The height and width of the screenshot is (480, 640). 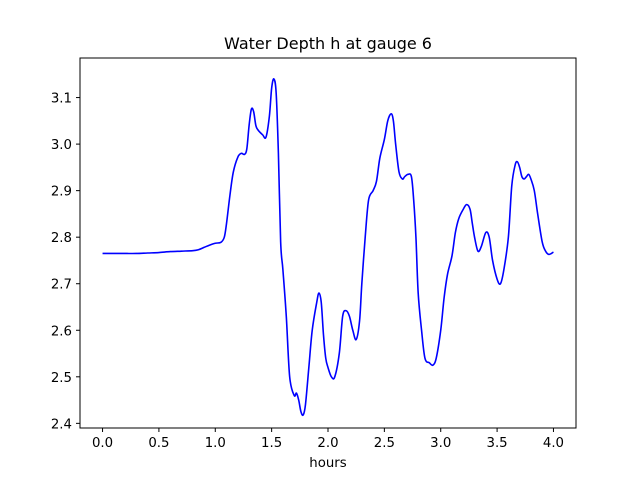 I want to click on y-tick-label: 2.7, so click(x=61, y=285).